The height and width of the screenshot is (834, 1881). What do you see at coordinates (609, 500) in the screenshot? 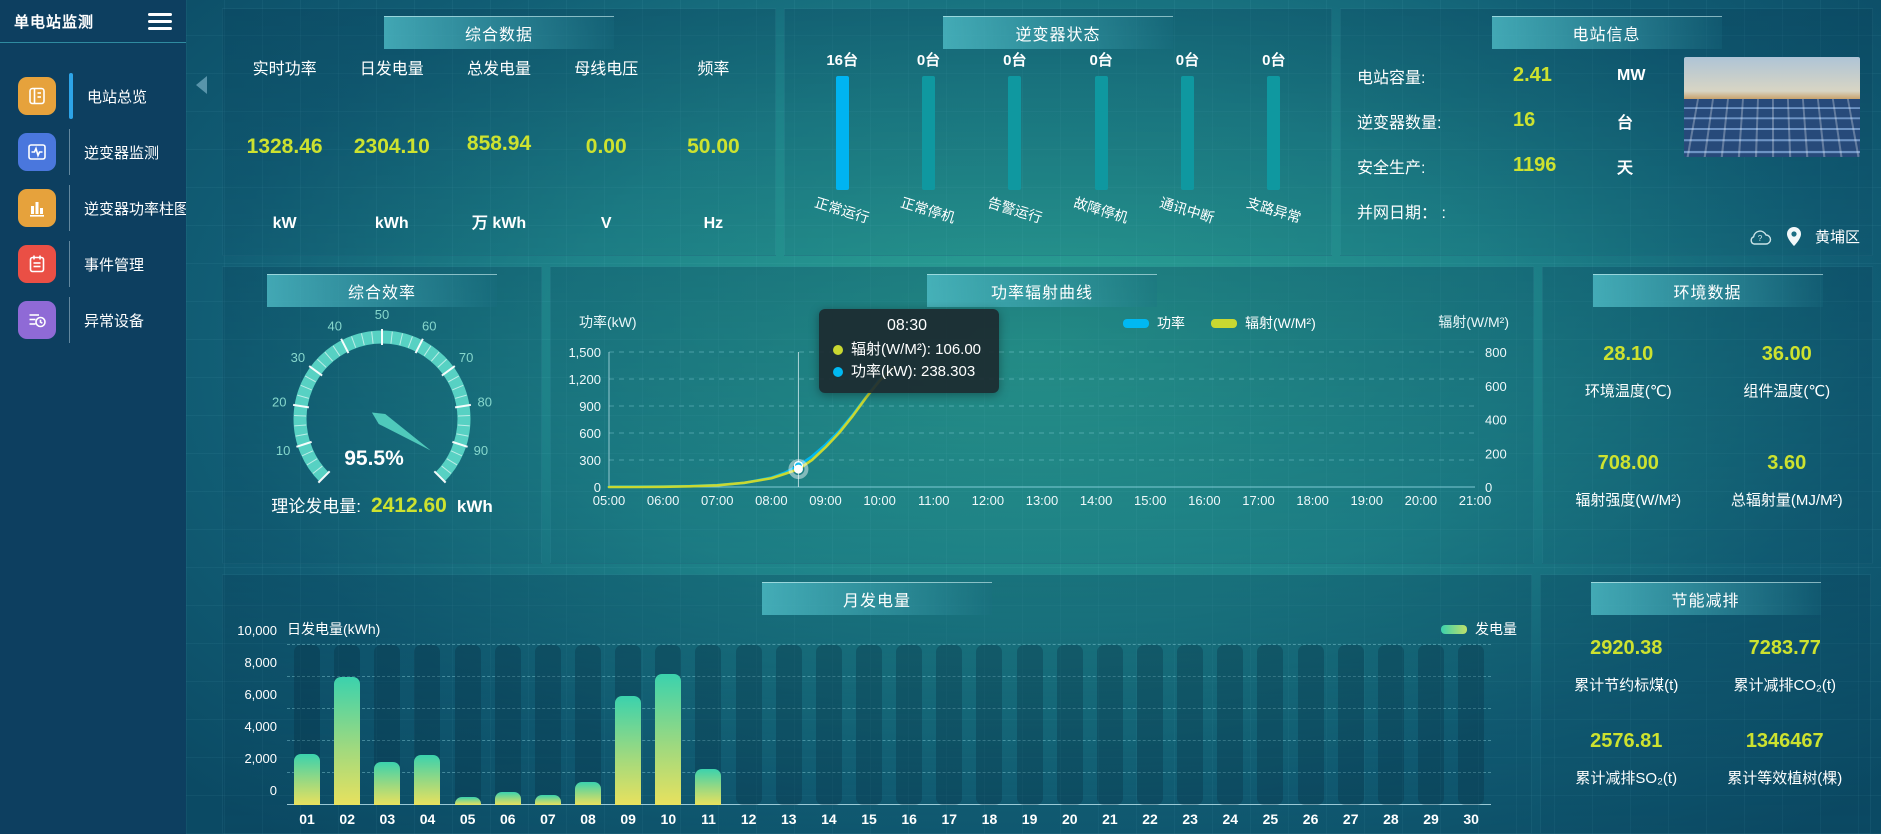
I see `svg-text: 05:00` at bounding box center [609, 500].